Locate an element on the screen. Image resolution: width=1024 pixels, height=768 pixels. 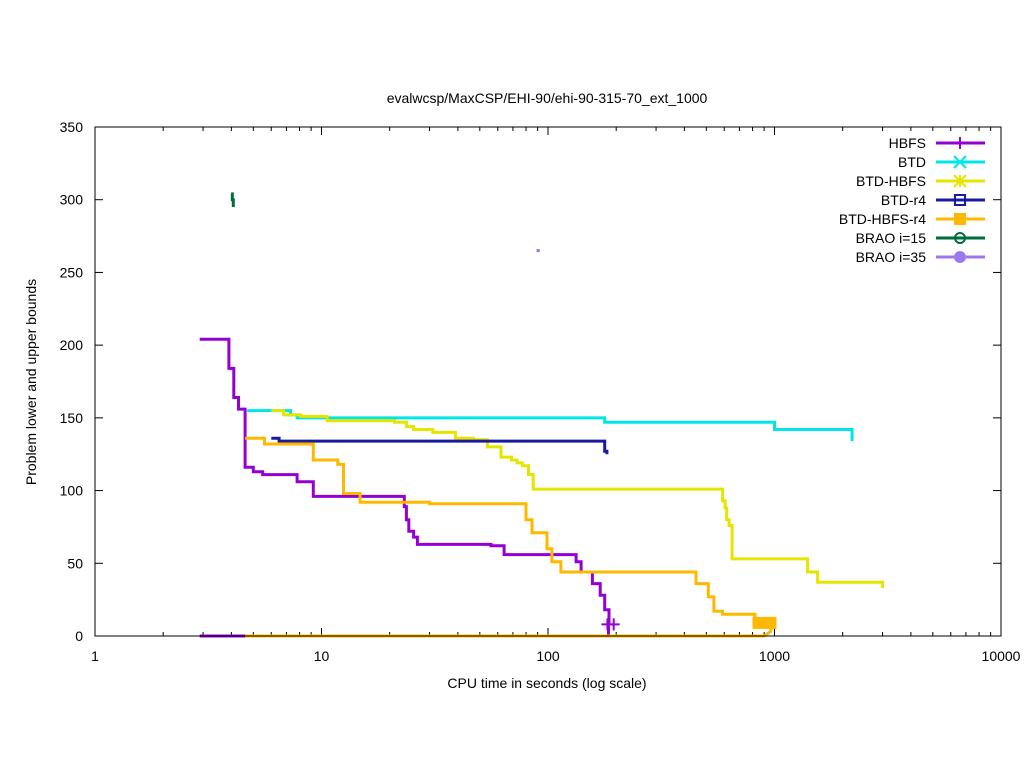
series-btd-r4 is located at coordinates (440, 445).